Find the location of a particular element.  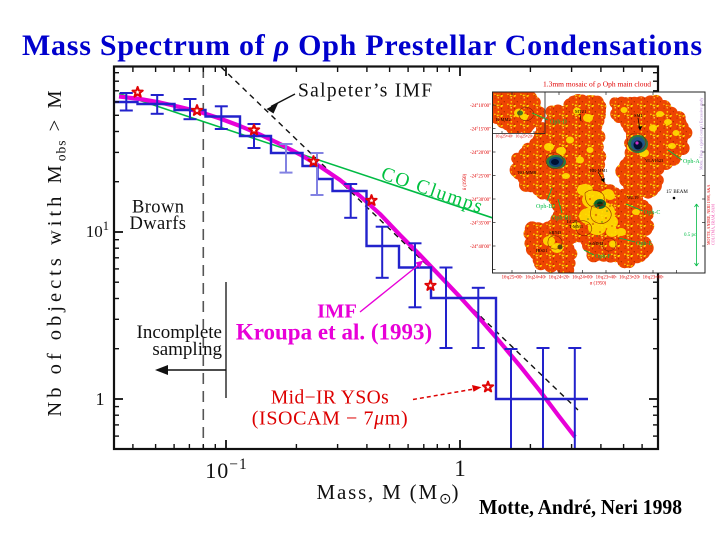

svg-text: 16ʮ23ᵐ20ˢ is located at coordinates (629, 278).